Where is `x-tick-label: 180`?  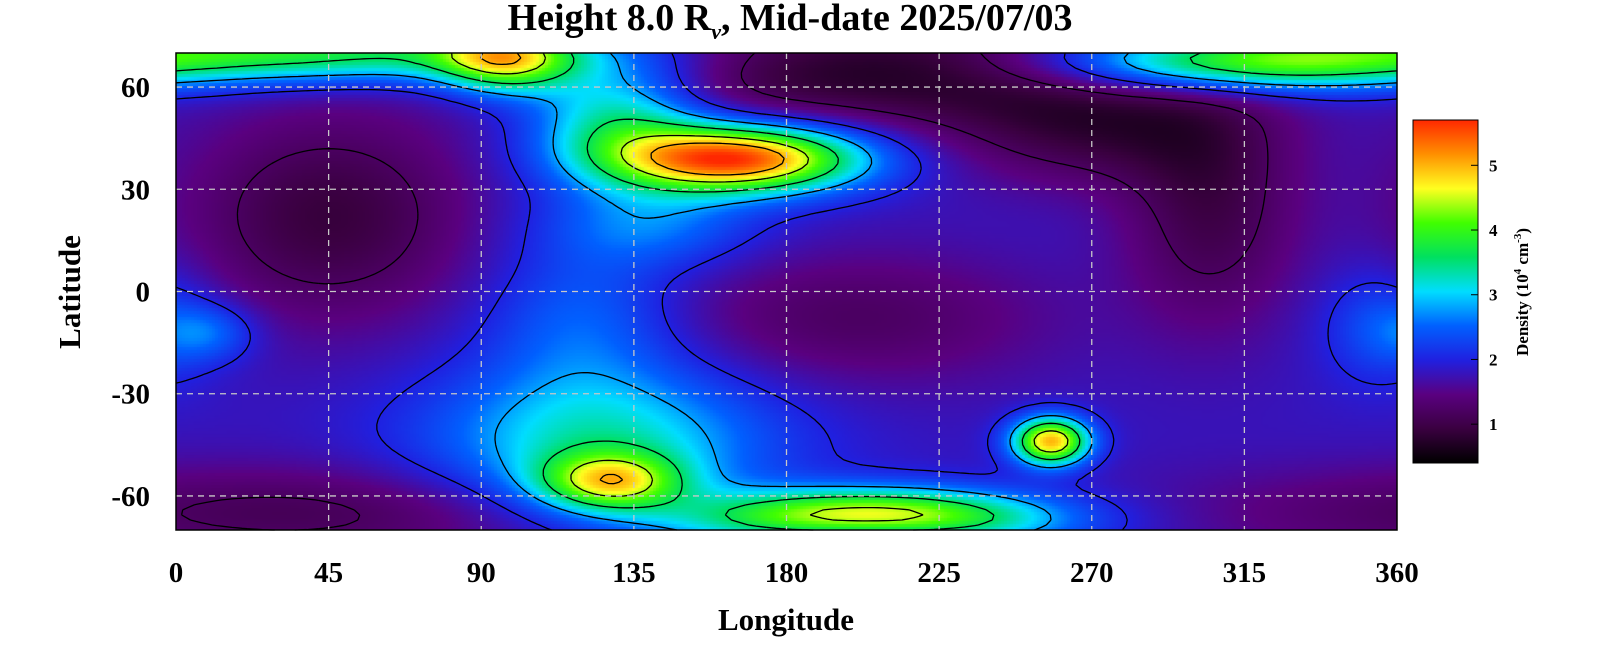
x-tick-label: 180 is located at coordinates (787, 573).